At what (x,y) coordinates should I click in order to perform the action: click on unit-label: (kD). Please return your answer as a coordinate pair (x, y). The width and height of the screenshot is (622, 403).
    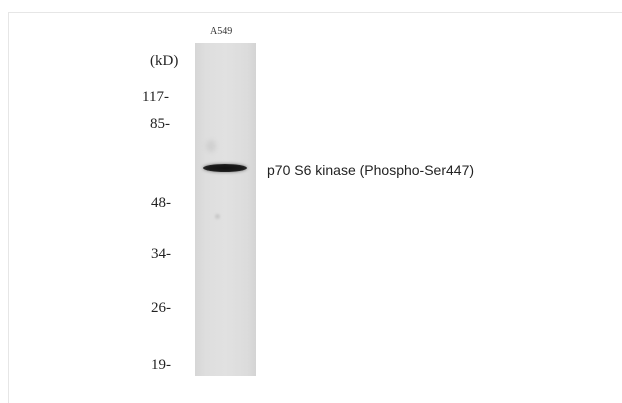
    Looking at the image, I should click on (164, 61).